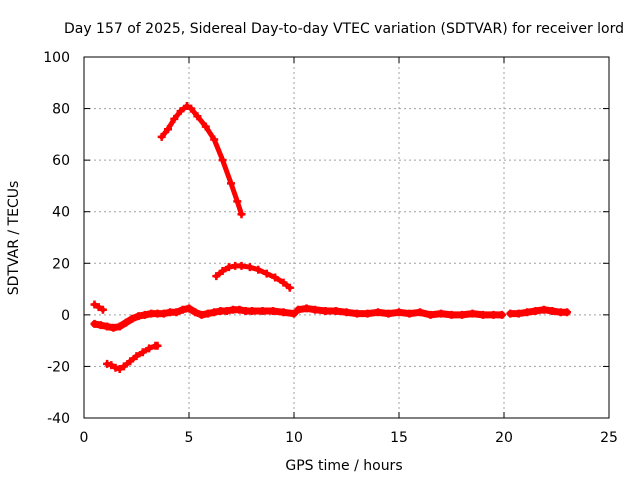 Image resolution: width=640 pixels, height=480 pixels. Describe the element at coordinates (61, 110) in the screenshot. I see `y-tick-label: 80` at that location.